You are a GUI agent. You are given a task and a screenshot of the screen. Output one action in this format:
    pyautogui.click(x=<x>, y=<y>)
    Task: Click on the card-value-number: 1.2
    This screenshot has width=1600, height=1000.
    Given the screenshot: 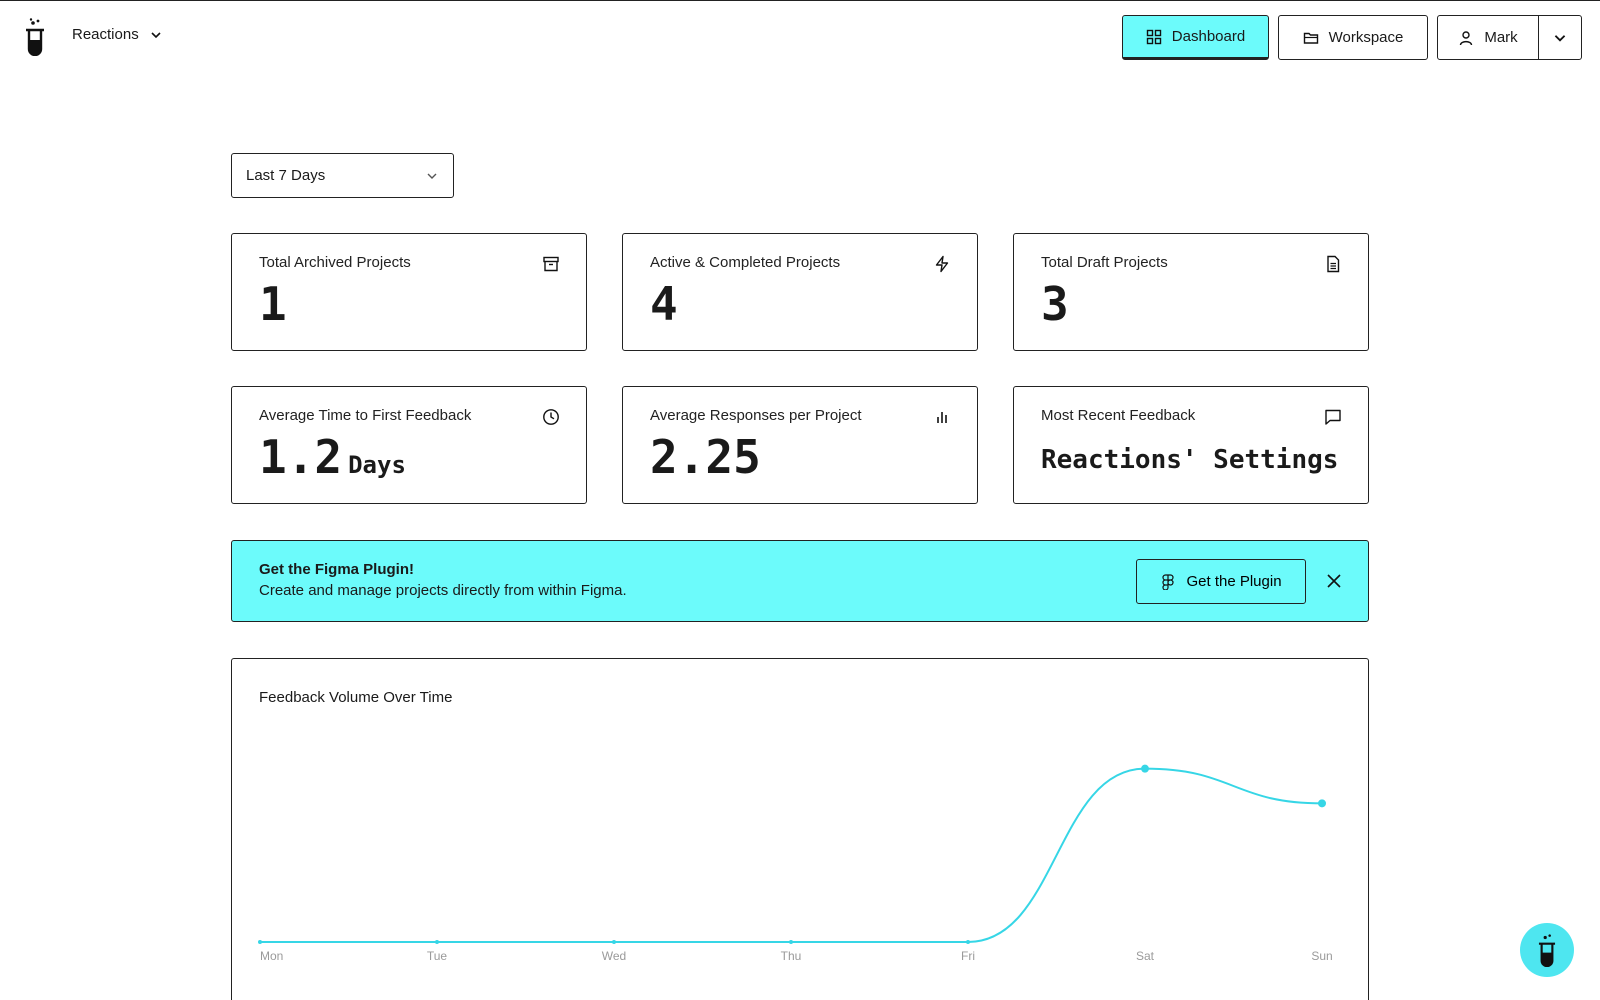 What is the action you would take?
    pyautogui.click(x=301, y=457)
    